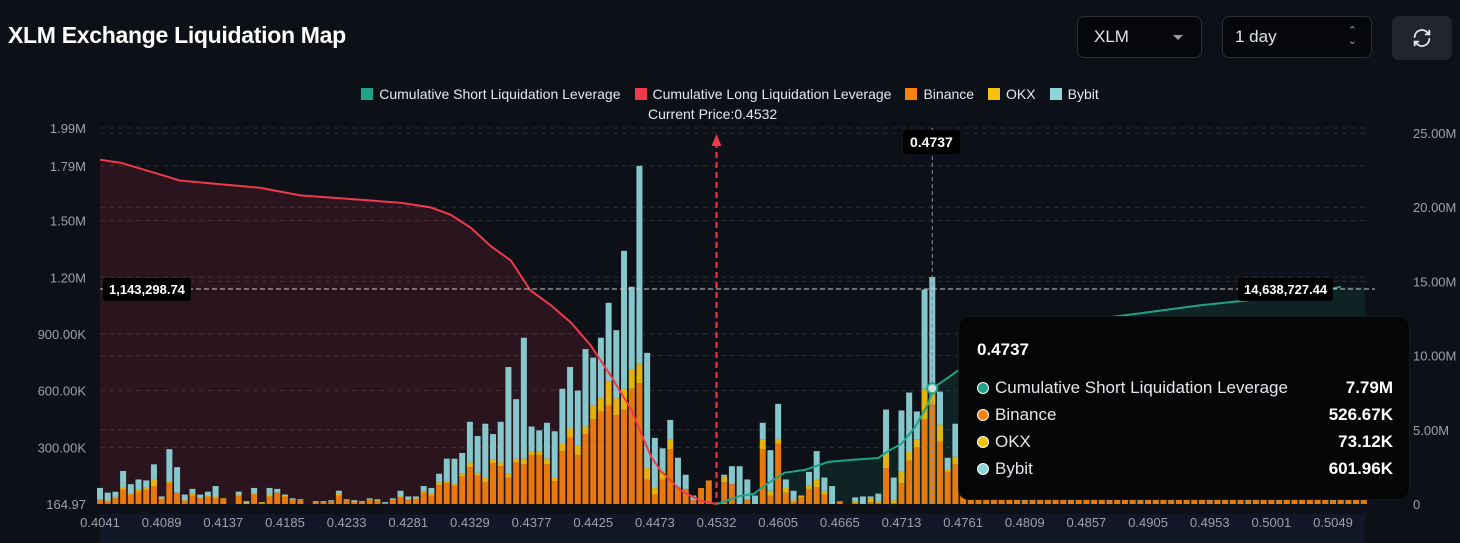 Image resolution: width=1460 pixels, height=543 pixels. What do you see at coordinates (983, 388) in the screenshot?
I see `series-dot-icon` at bounding box center [983, 388].